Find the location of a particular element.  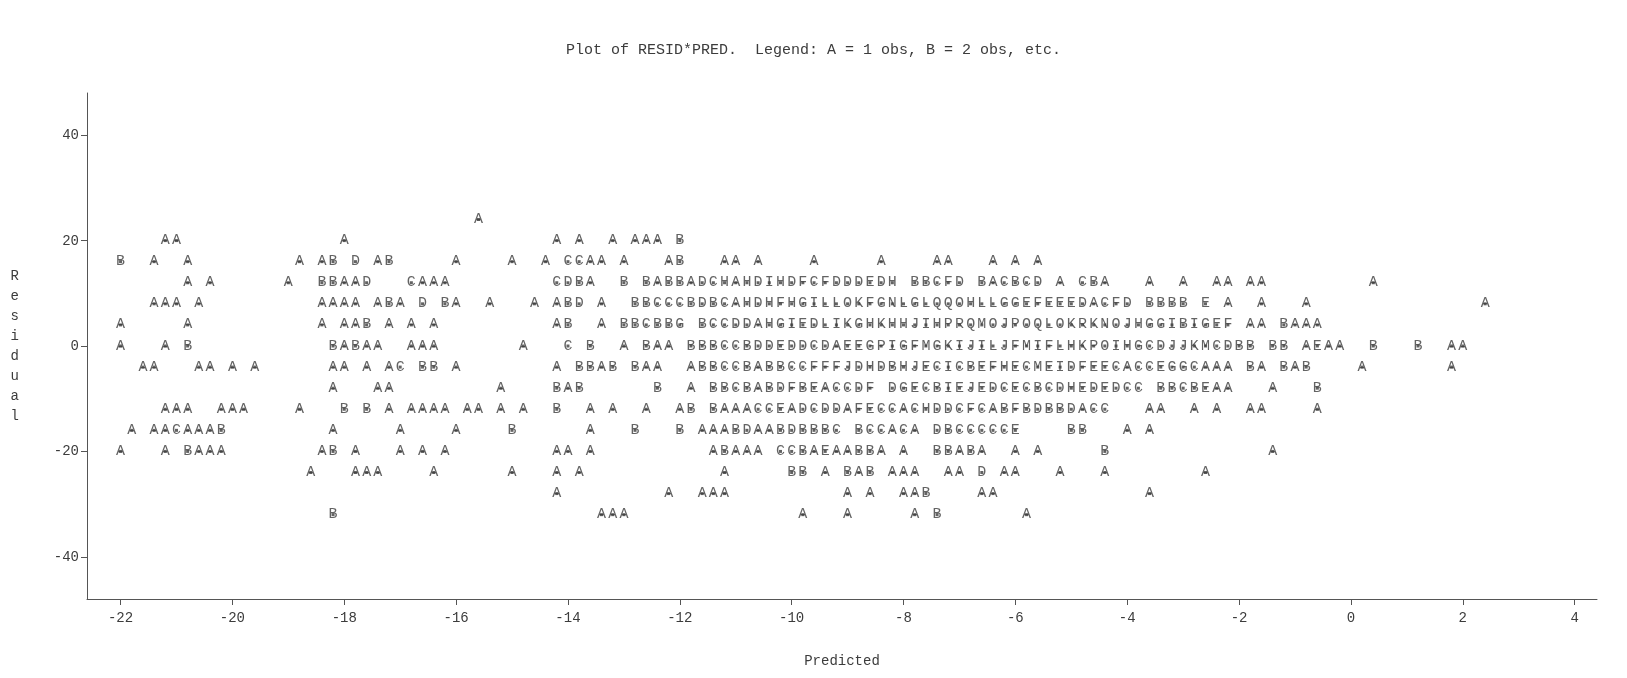

x-tick-label: -22 is located at coordinates (120, 618).